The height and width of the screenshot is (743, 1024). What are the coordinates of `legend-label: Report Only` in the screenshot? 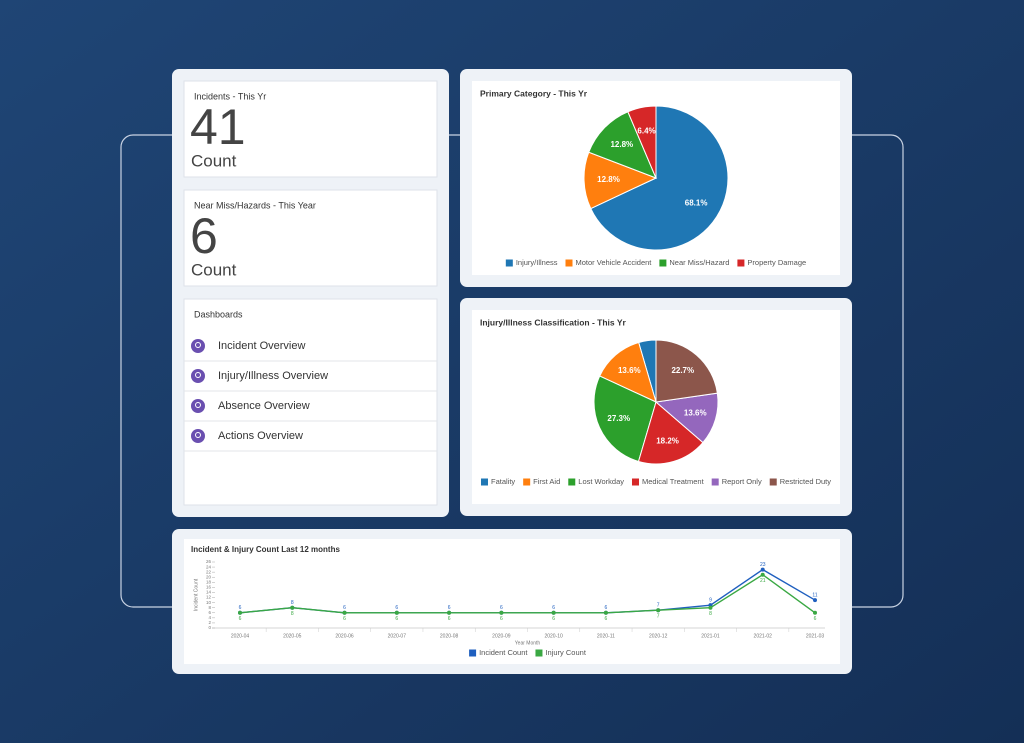 It's located at (742, 481).